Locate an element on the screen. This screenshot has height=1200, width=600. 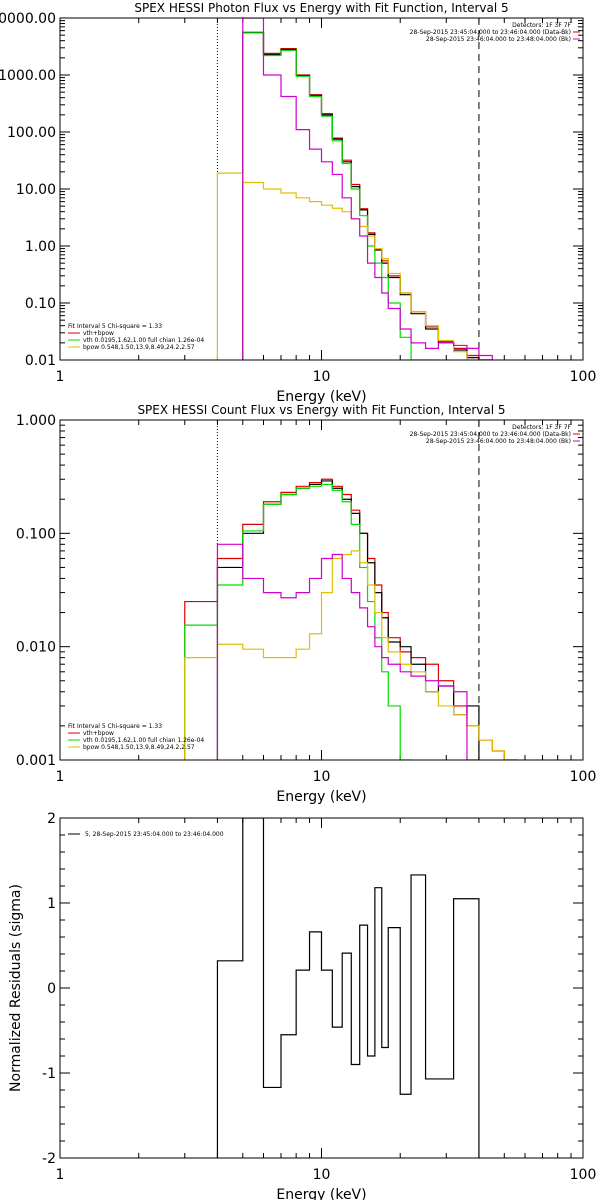
series-total-line is located at coordinates (367, 196).